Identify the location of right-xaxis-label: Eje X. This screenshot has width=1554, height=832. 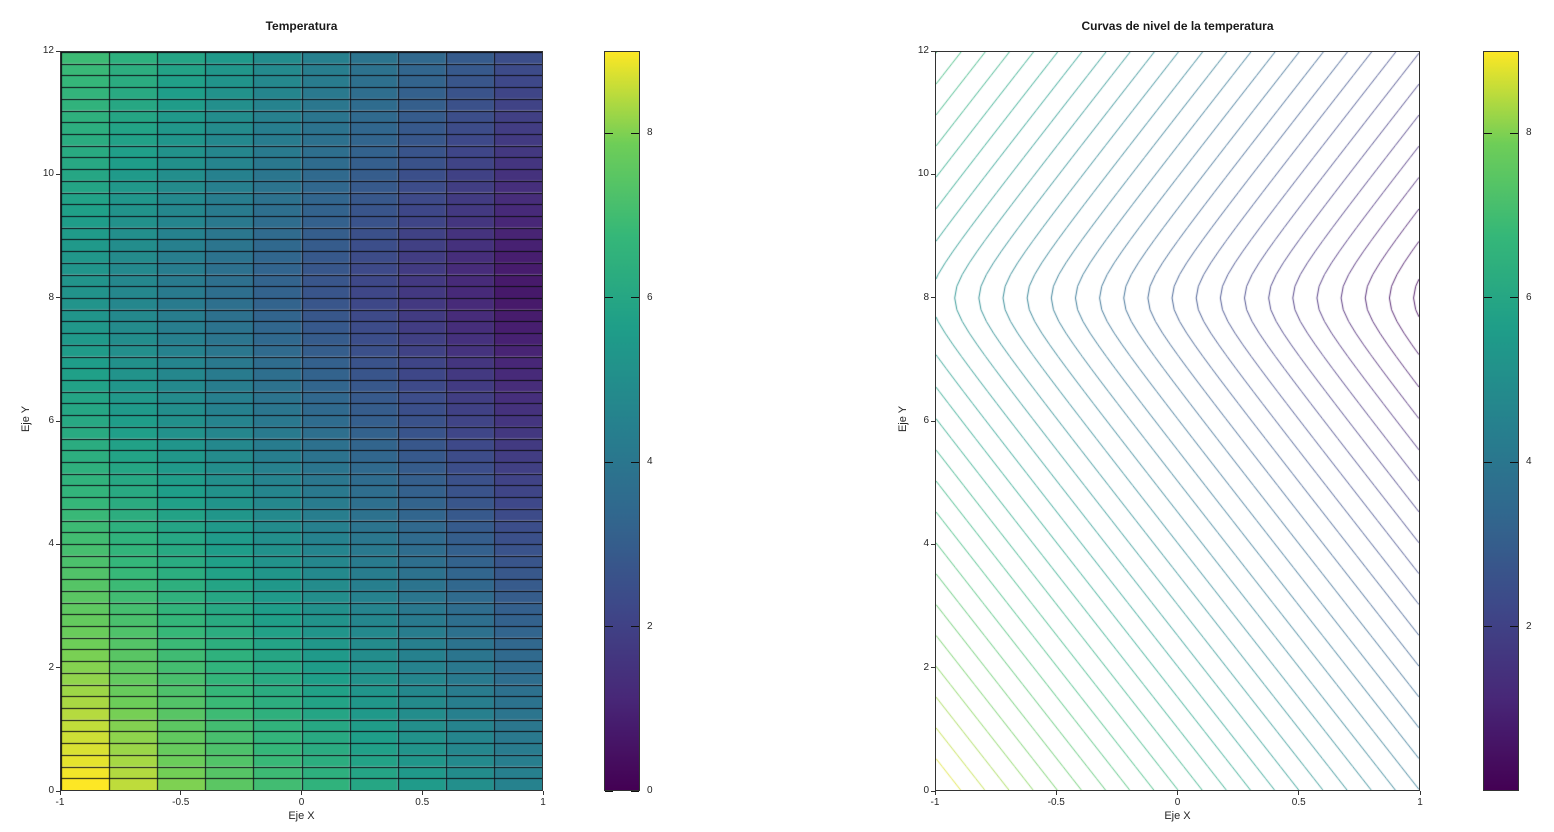
(1177, 816).